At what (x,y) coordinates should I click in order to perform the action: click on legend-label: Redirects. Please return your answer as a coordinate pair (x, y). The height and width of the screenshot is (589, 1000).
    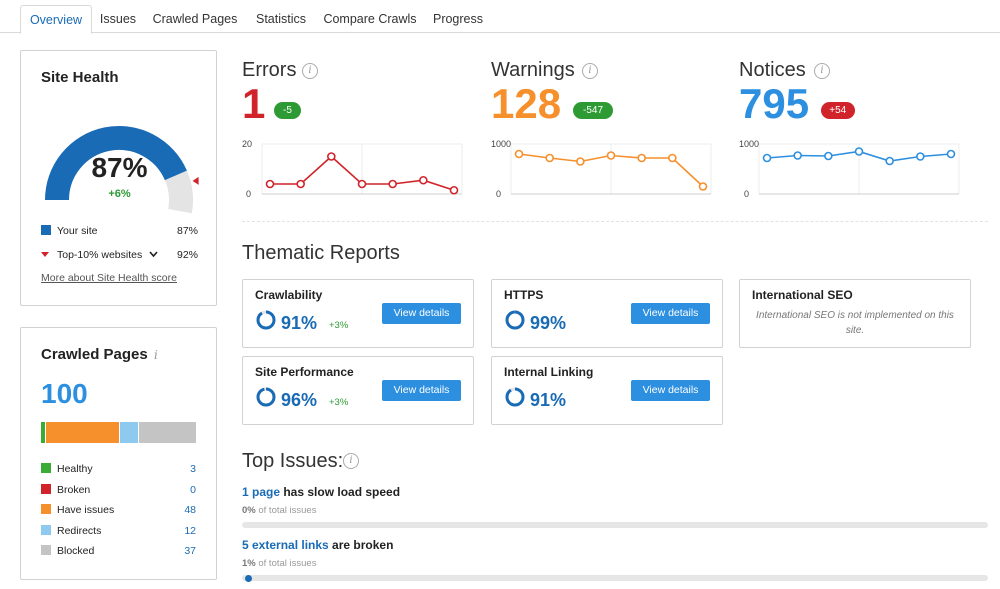
    Looking at the image, I should click on (79, 530).